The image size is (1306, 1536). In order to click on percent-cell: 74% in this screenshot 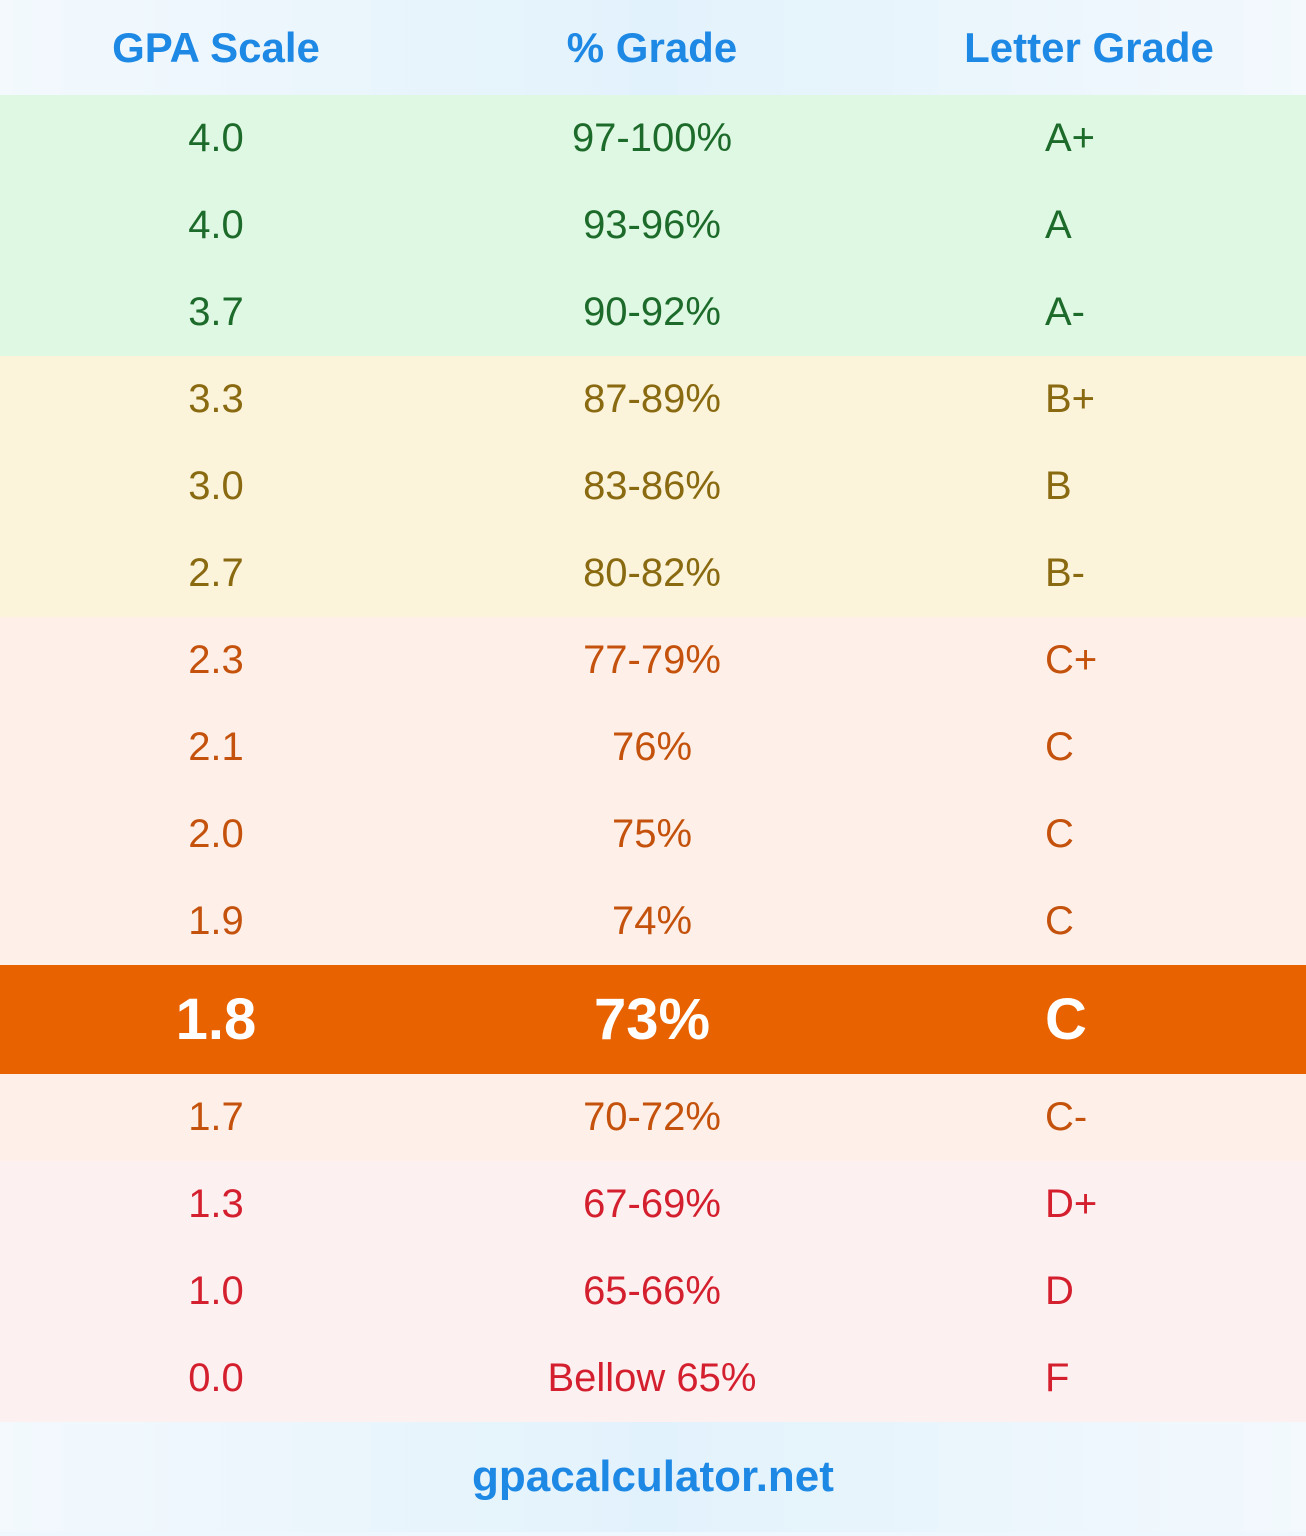, I will do `click(652, 921)`.